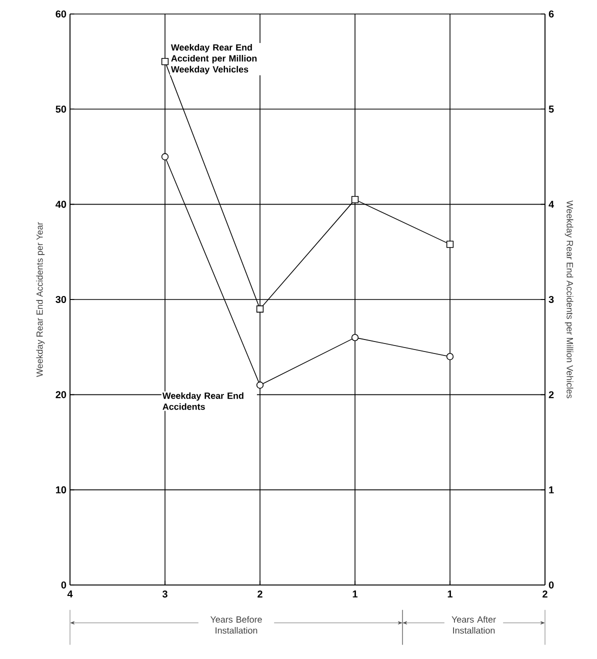 The height and width of the screenshot is (659, 597). What do you see at coordinates (61, 14) in the screenshot?
I see `y-tick-label: 60` at bounding box center [61, 14].